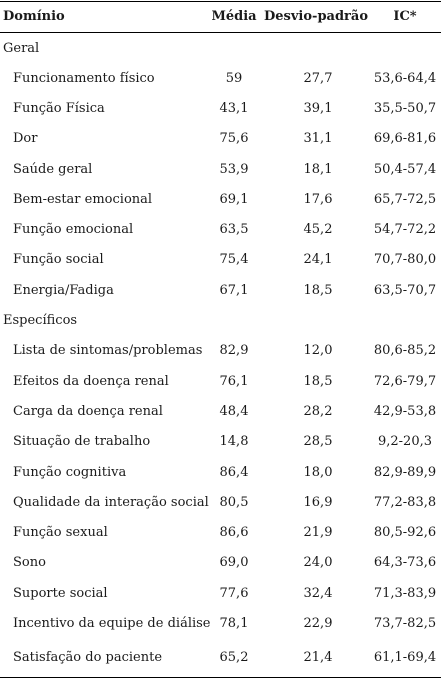 Image resolution: width=441 pixels, height=680 pixels. What do you see at coordinates (63, 290) in the screenshot?
I see `row-label: Energia/Fadiga` at bounding box center [63, 290].